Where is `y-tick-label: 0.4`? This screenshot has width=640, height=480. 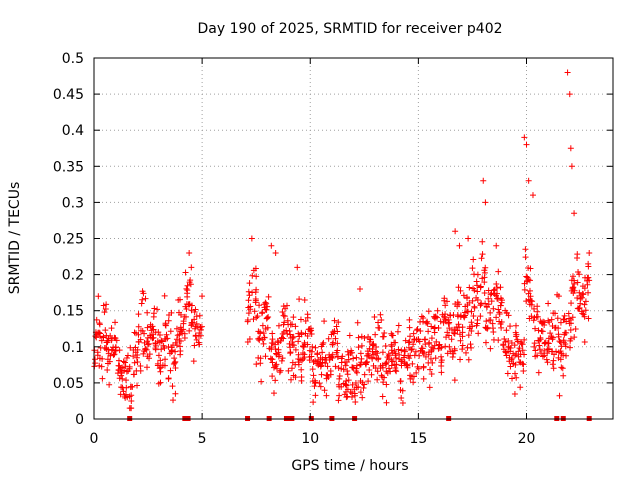
y-tick-label: 0.4 is located at coordinates (73, 131).